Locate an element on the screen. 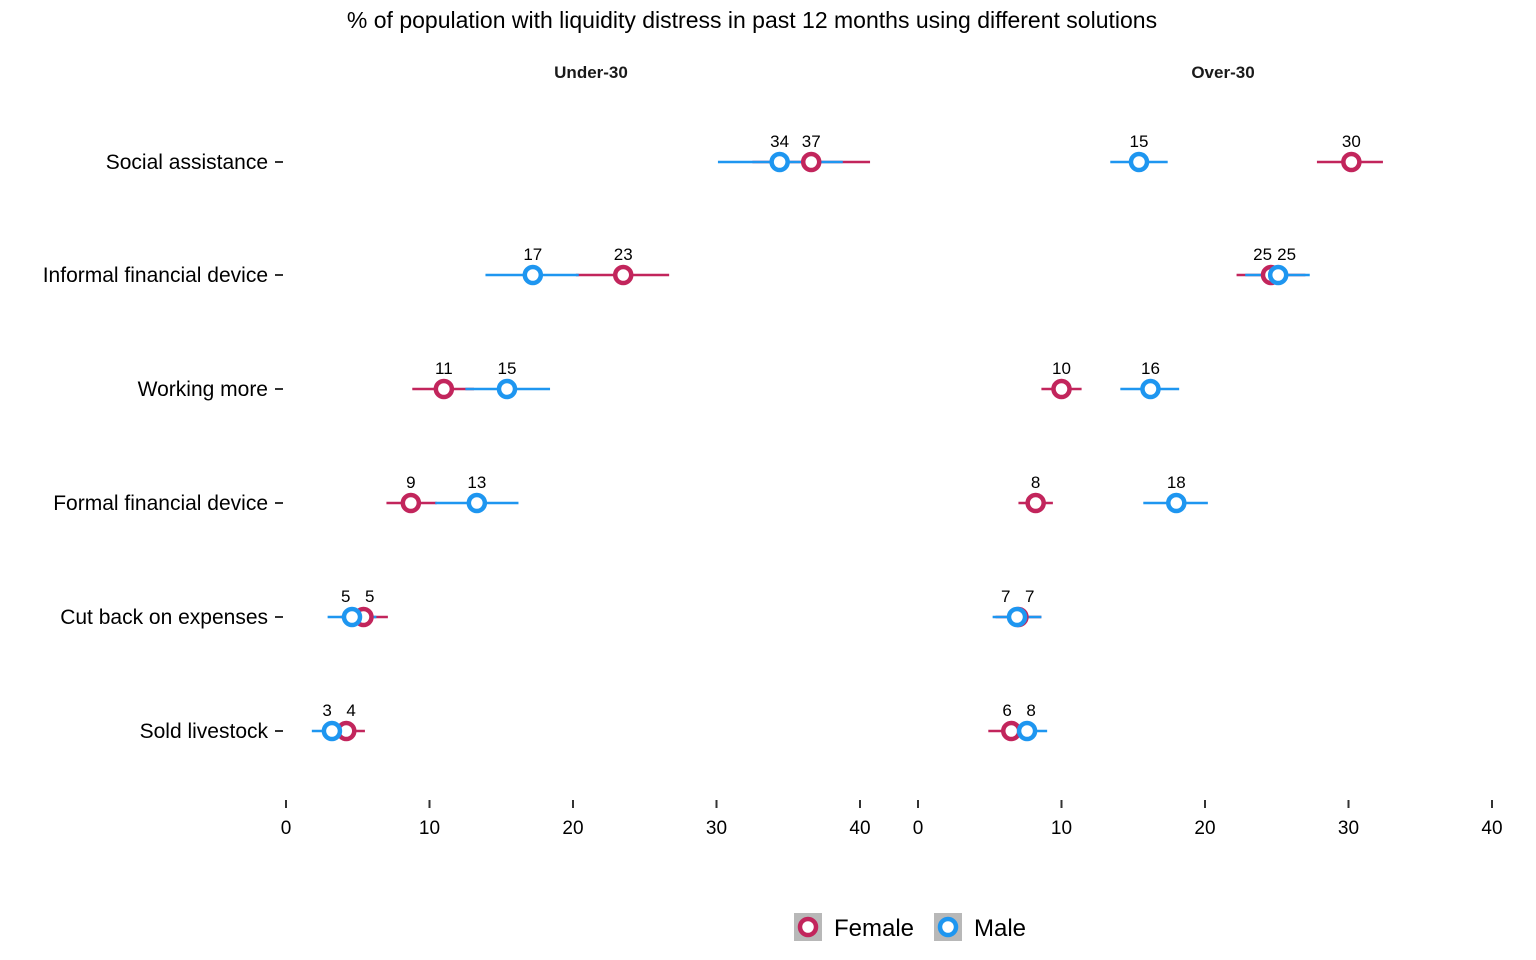 This screenshot has height=960, width=1536. point-over-30-male-sold-livestock is located at coordinates (1027, 731).